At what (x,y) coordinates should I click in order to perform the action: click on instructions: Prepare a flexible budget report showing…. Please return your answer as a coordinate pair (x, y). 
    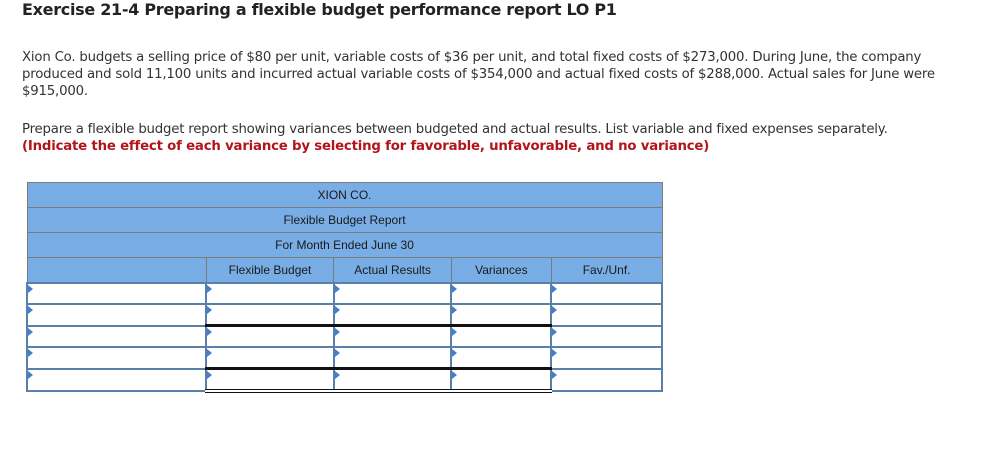
    Looking at the image, I should click on (502, 138).